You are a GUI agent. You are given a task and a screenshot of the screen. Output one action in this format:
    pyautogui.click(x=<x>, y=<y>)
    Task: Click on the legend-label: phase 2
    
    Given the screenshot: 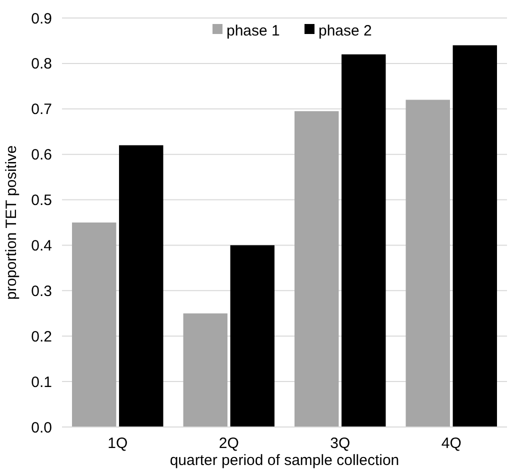 What is the action you would take?
    pyautogui.click(x=345, y=31)
    